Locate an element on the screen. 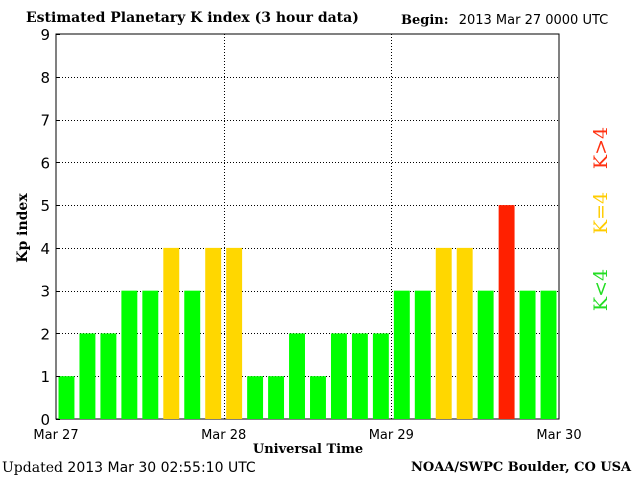  updated-info: Updated 2013 Mar 30 02:55:10 UTC is located at coordinates (129, 468).